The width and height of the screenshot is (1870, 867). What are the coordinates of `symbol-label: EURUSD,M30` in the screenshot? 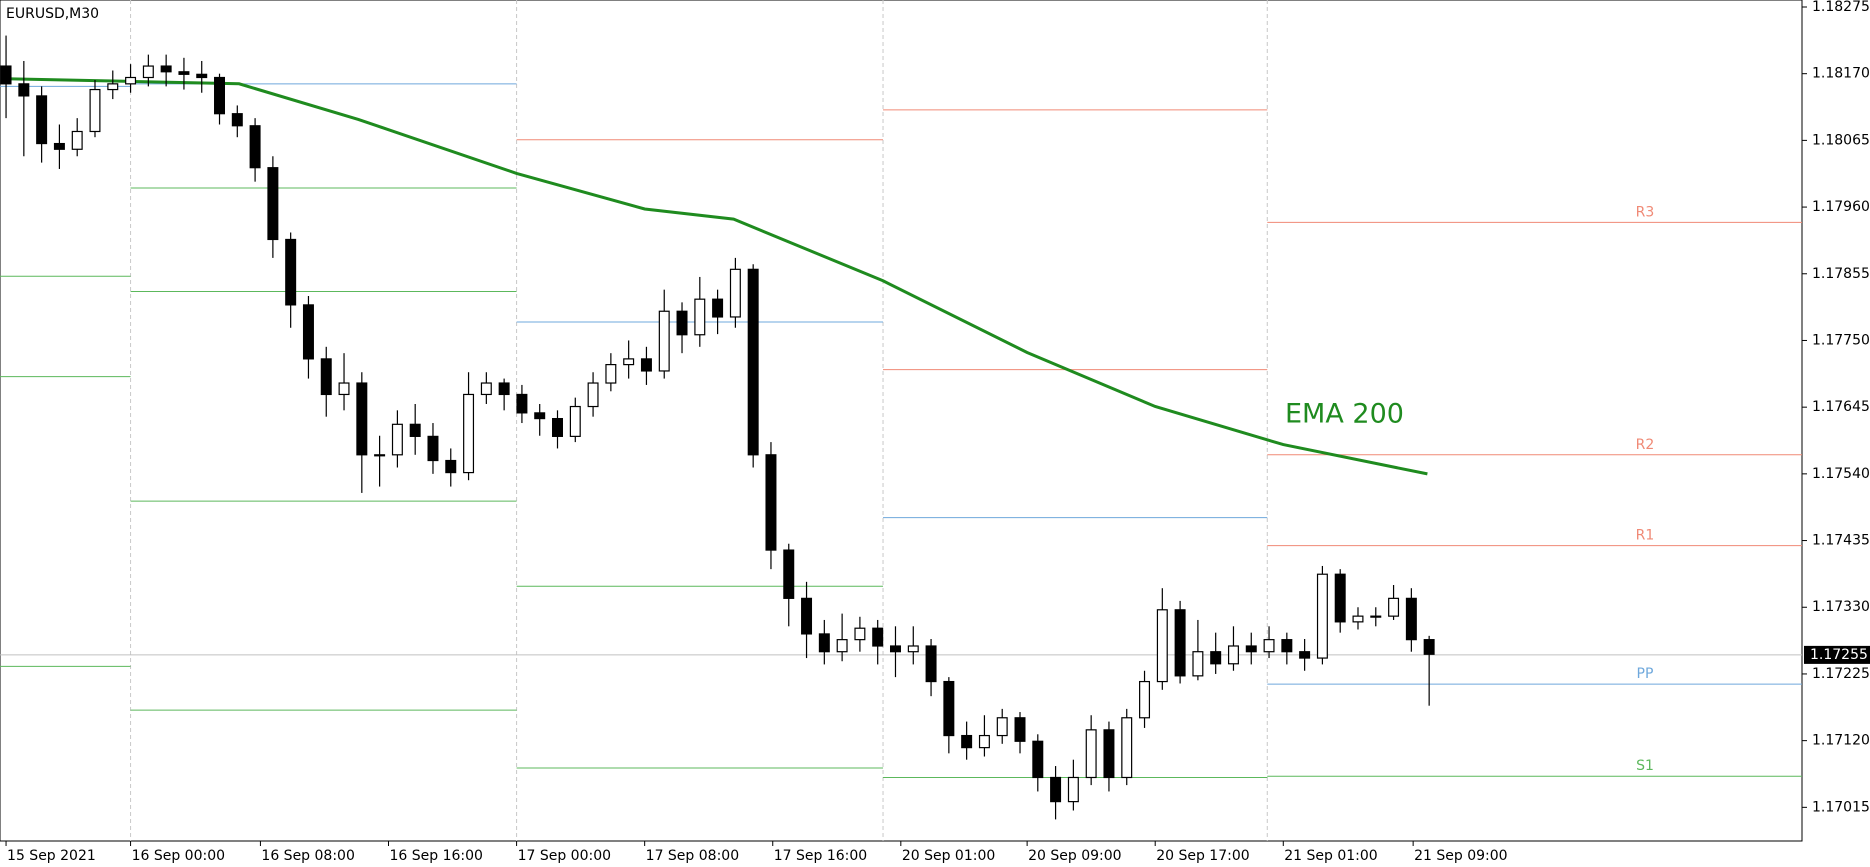 It's located at (52, 14).